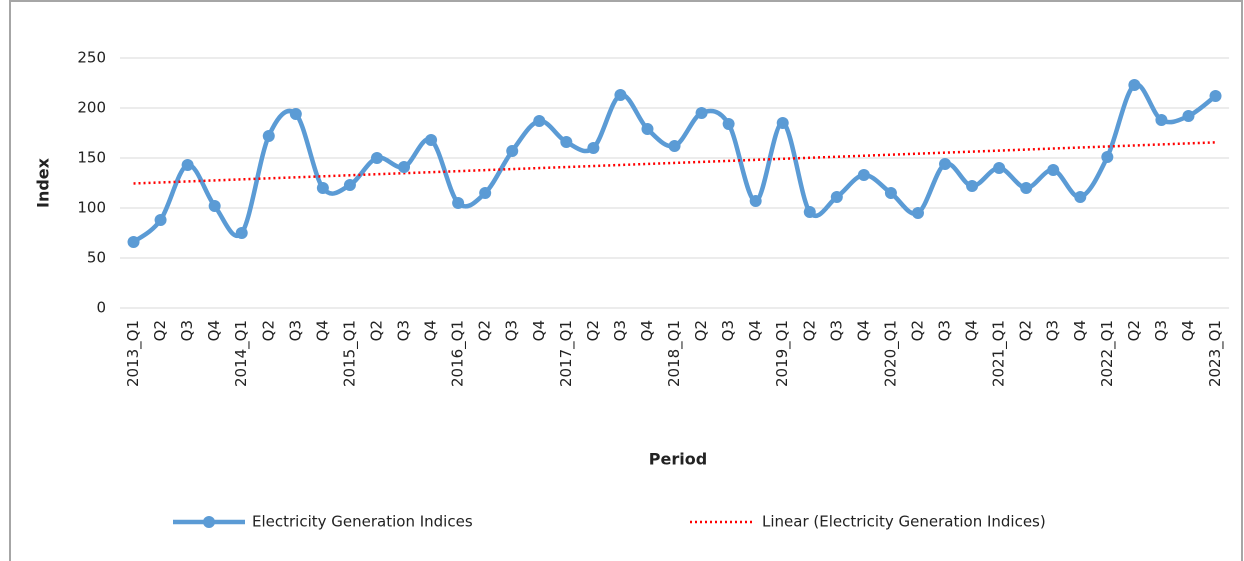 This screenshot has width=1244, height=561. I want to click on y-tick-label: 200, so click(91, 108).